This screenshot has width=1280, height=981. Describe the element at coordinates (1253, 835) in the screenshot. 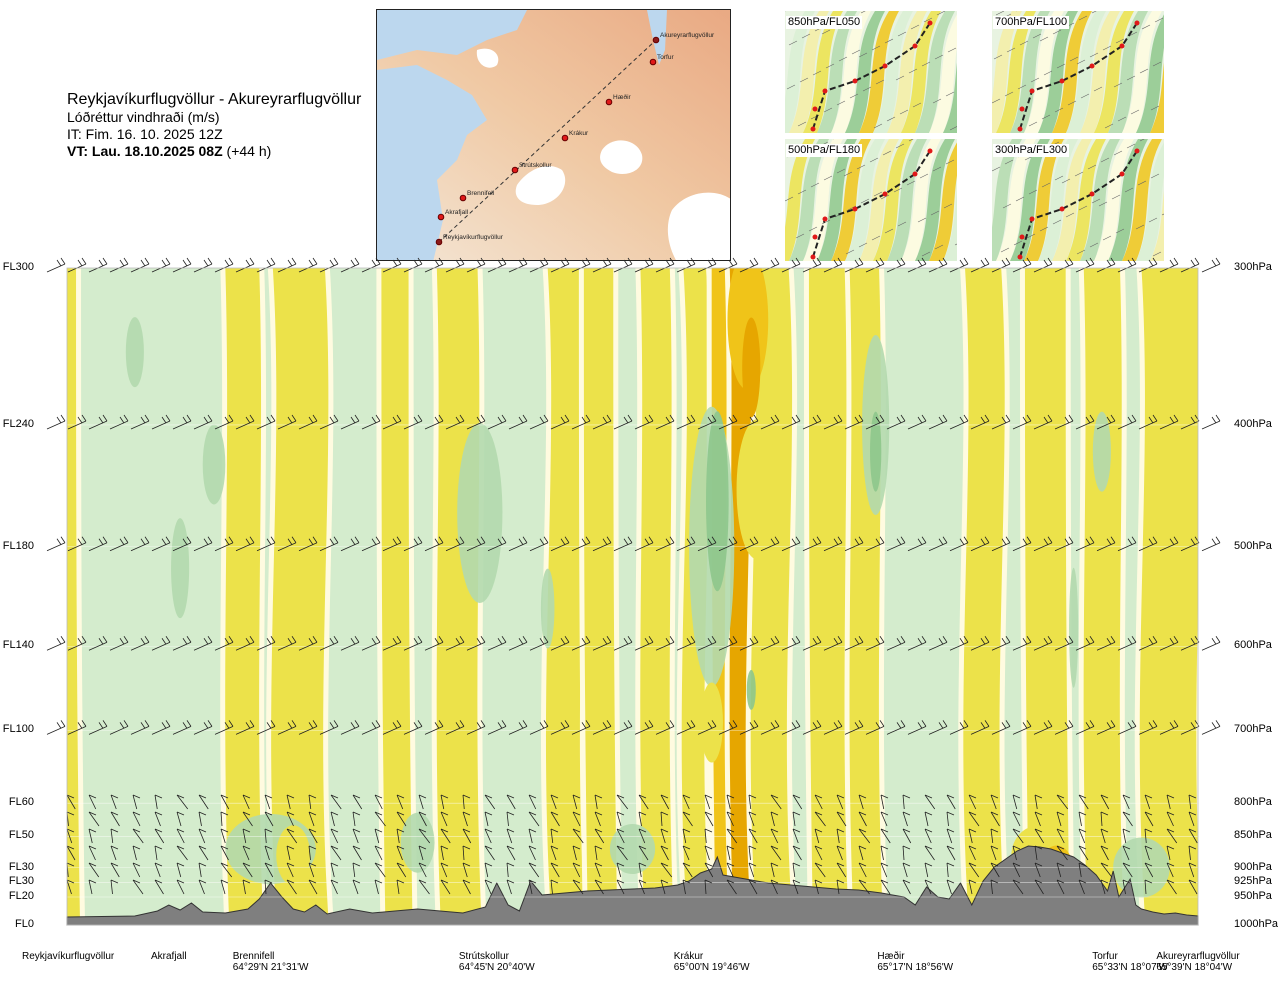

I see `pressure-label: 850hPa` at that location.